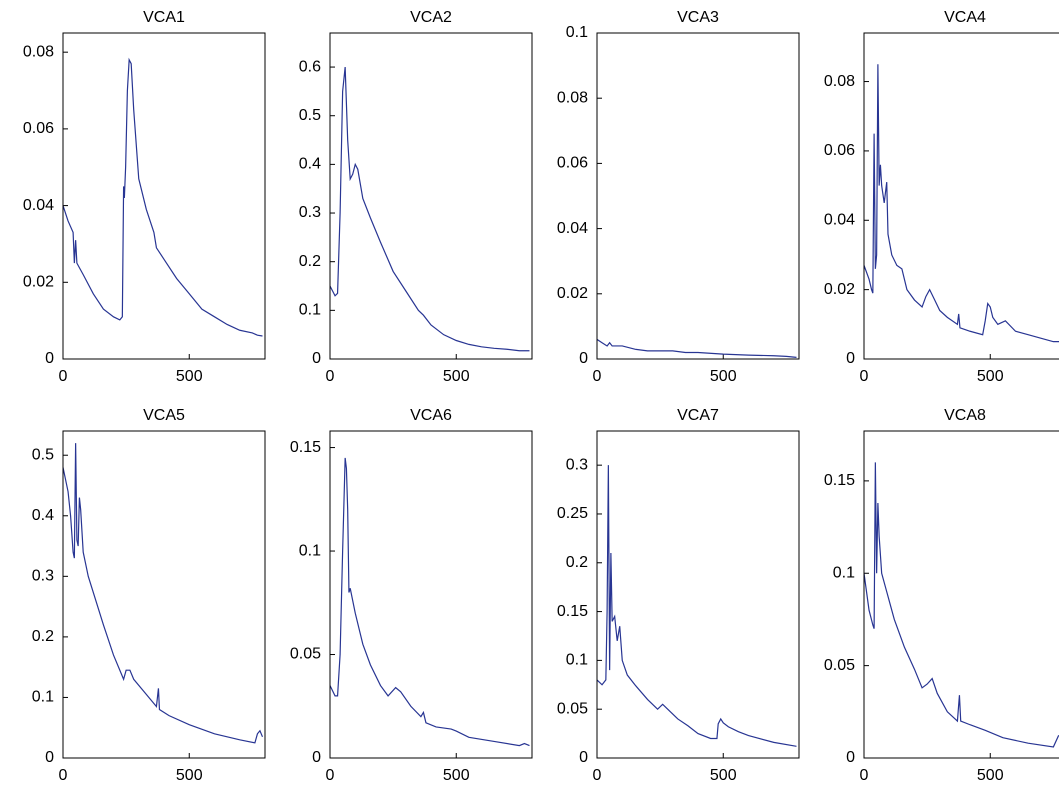 The width and height of the screenshot is (1059, 789). What do you see at coordinates (431, 415) in the screenshot?
I see `subplot-title: VCA6` at bounding box center [431, 415].